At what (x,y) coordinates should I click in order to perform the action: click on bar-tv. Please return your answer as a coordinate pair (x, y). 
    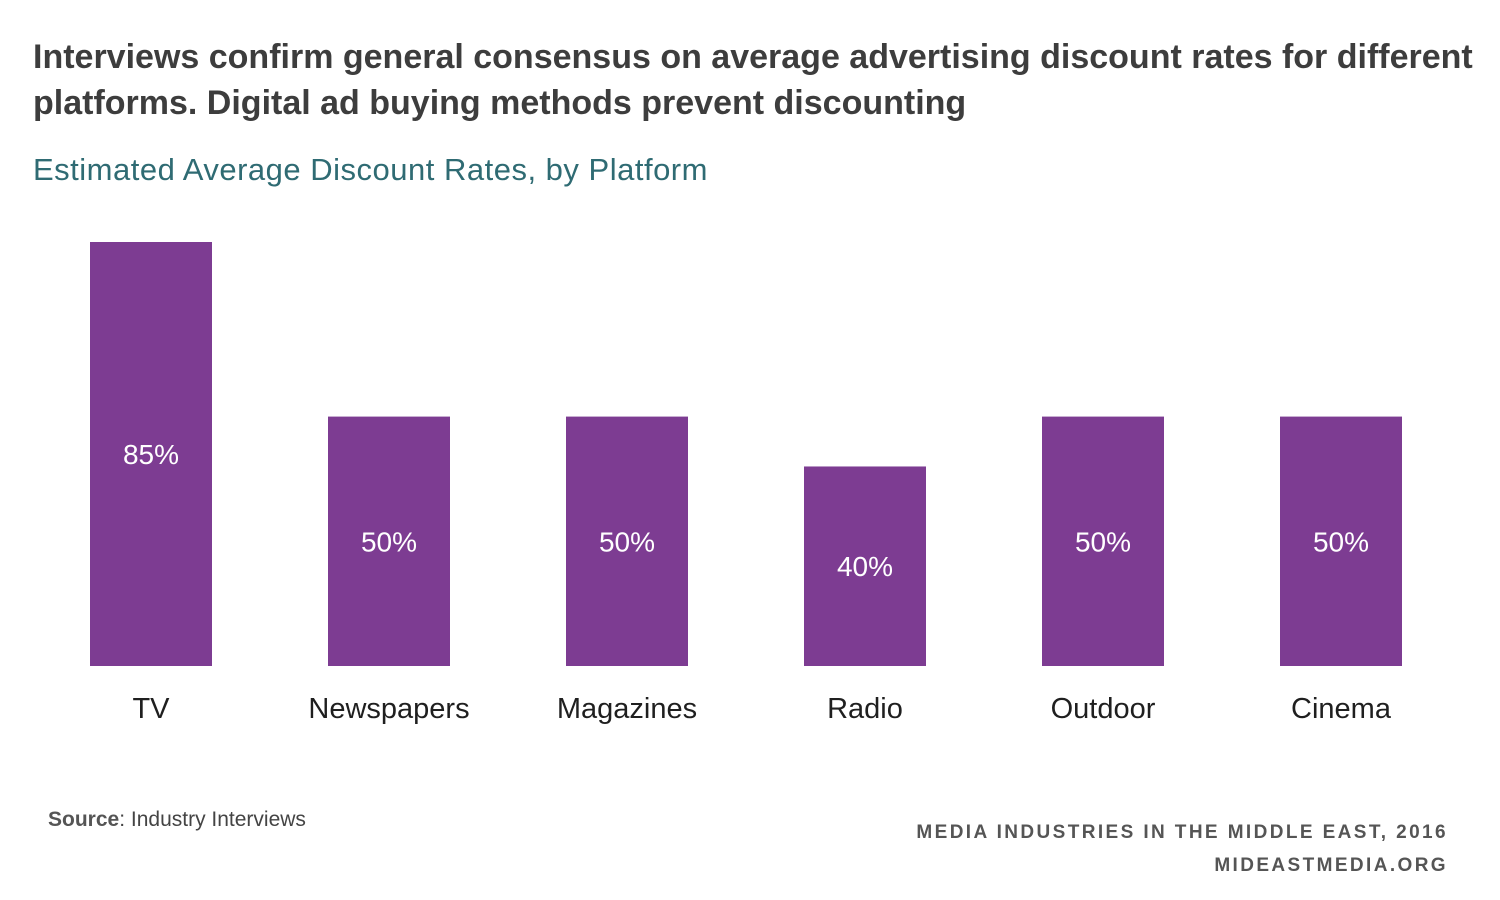
    Looking at the image, I should click on (151, 454).